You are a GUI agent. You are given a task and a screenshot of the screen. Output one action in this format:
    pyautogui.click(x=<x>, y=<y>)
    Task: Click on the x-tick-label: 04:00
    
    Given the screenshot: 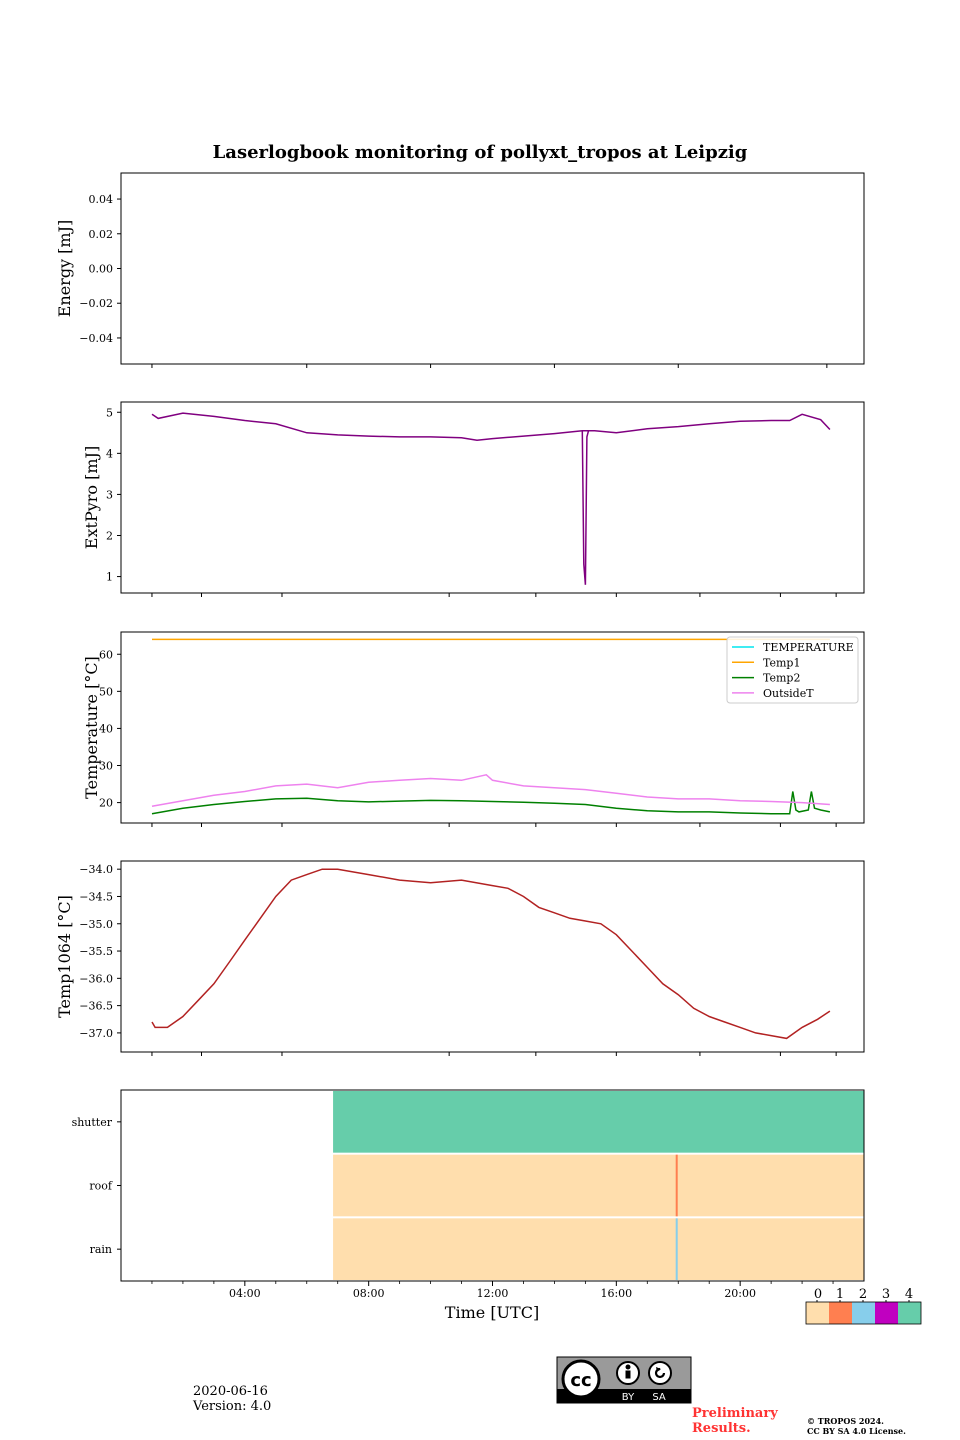 What is the action you would take?
    pyautogui.click(x=245, y=1293)
    